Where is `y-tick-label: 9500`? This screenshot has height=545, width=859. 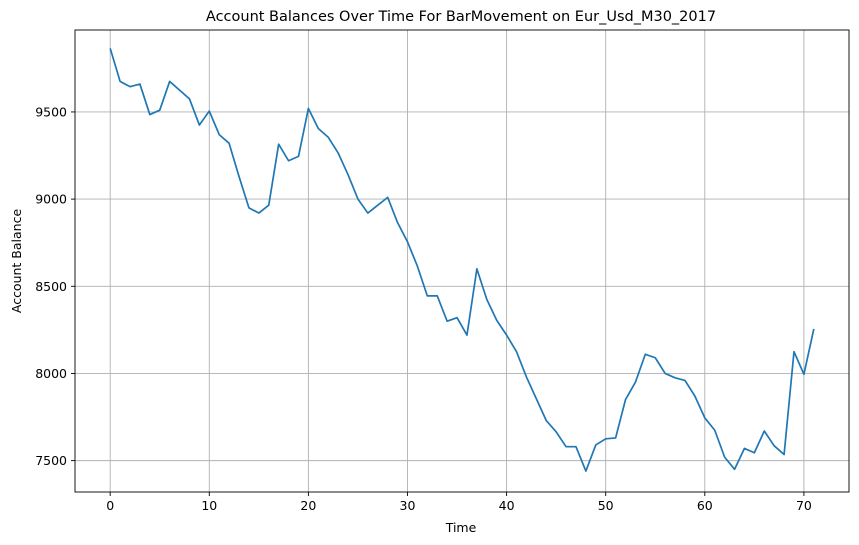 y-tick-label: 9500 is located at coordinates (51, 111).